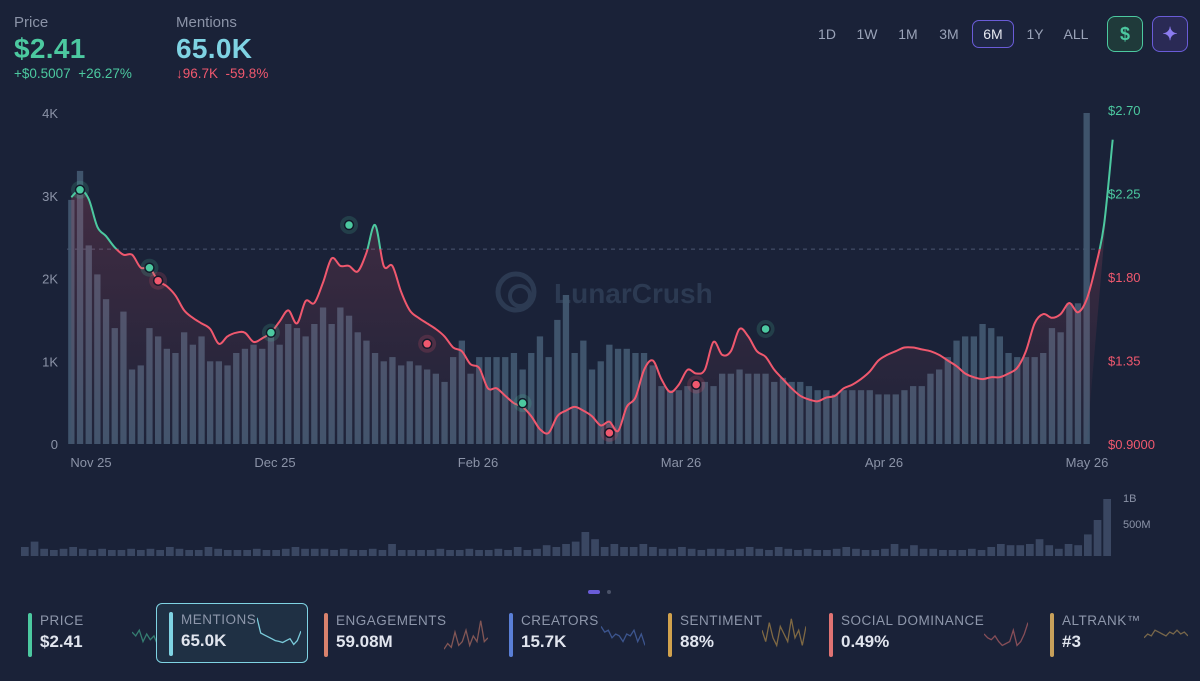 The image size is (1200, 681). I want to click on y-right-tick-label: $1.35, so click(1124, 361).